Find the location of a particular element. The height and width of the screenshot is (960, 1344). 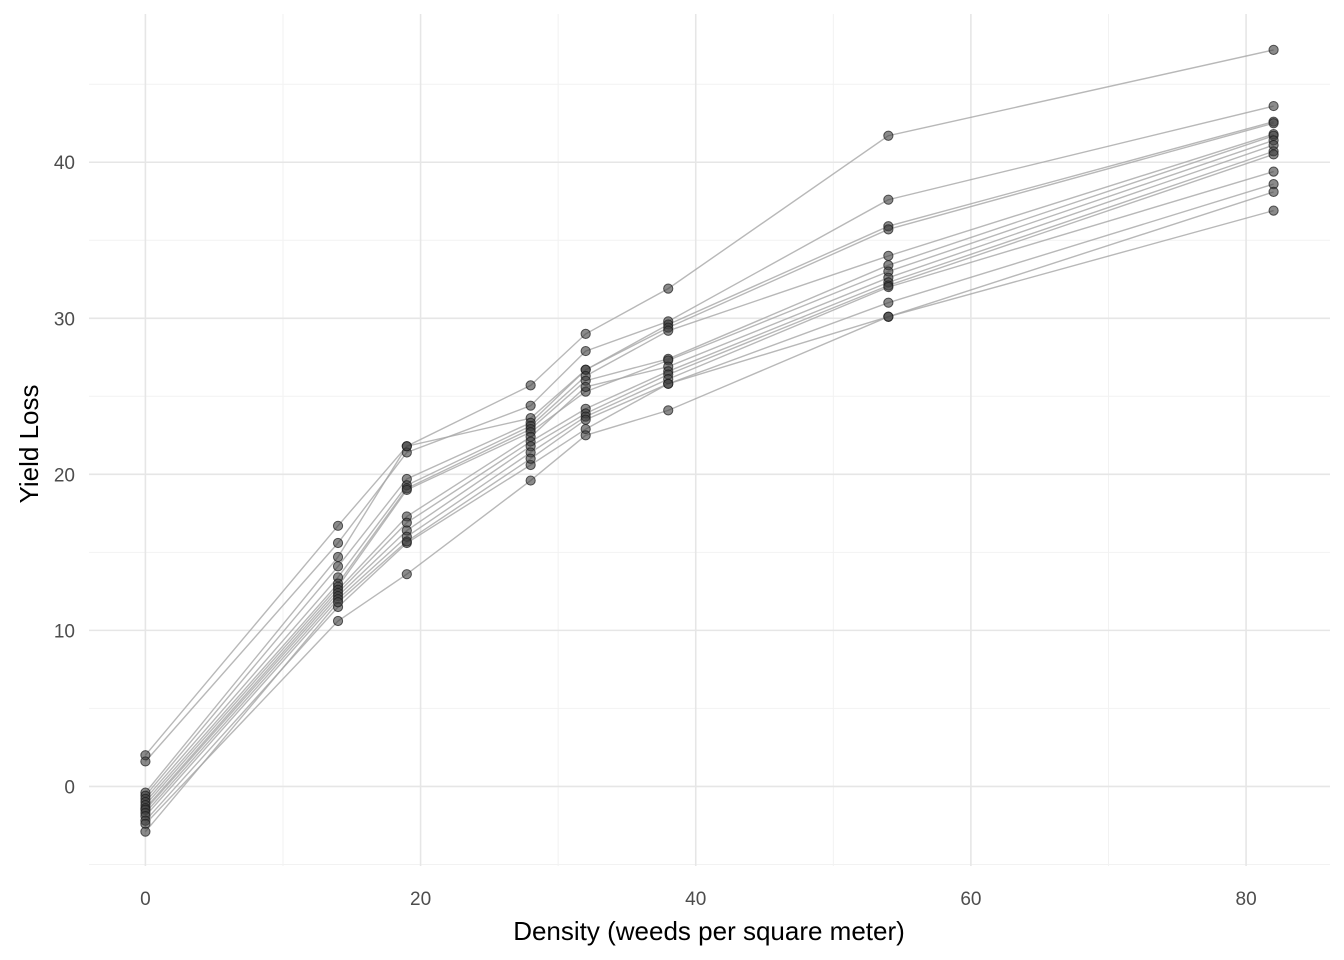

x-tick-label: 80 is located at coordinates (1246, 899).